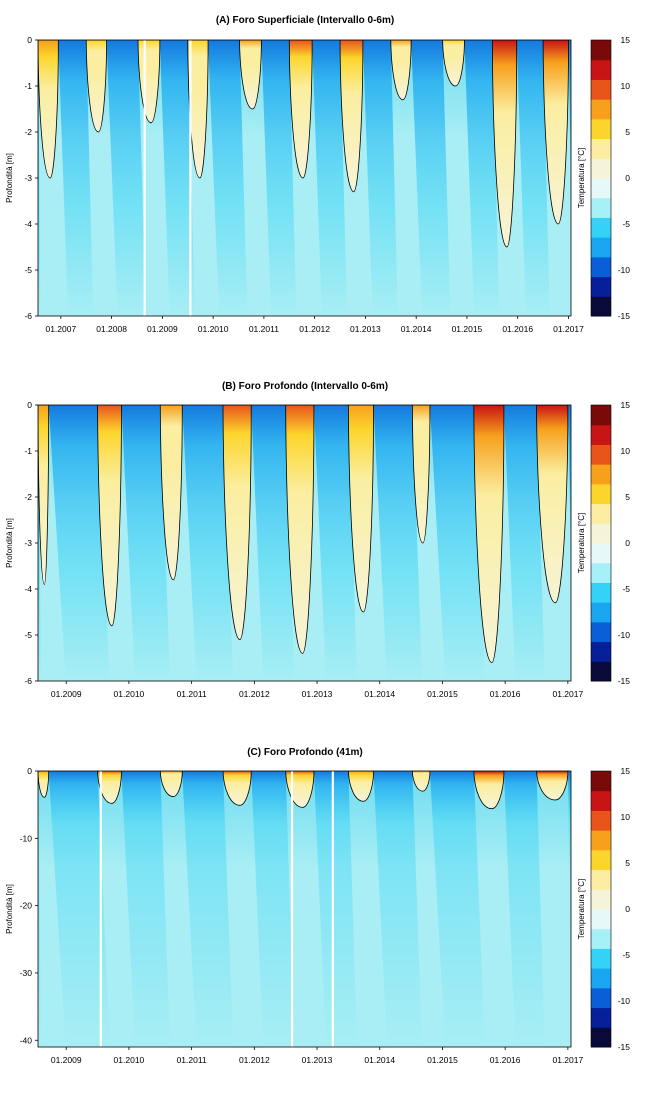 Image resolution: width=650 pixels, height=1097 pixels. What do you see at coordinates (26, 906) in the screenshot?
I see `y-tick-label: -20` at bounding box center [26, 906].